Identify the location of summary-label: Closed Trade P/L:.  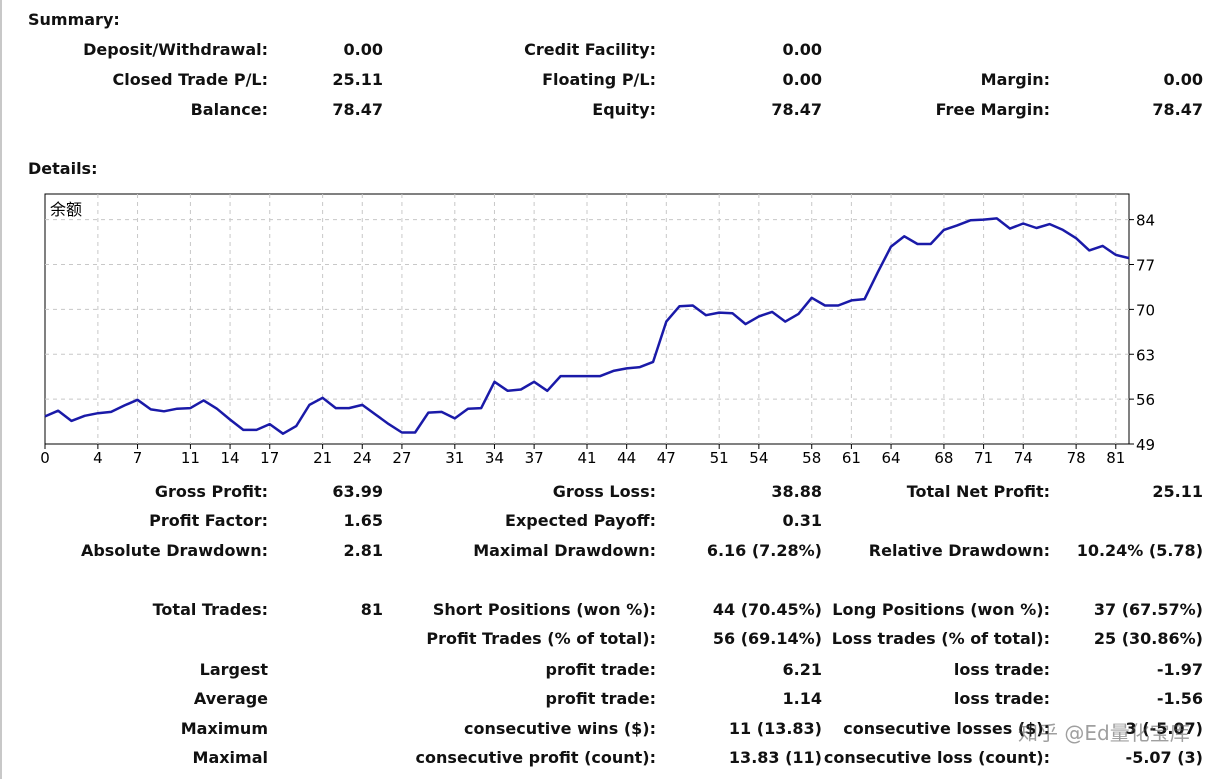
(190, 79).